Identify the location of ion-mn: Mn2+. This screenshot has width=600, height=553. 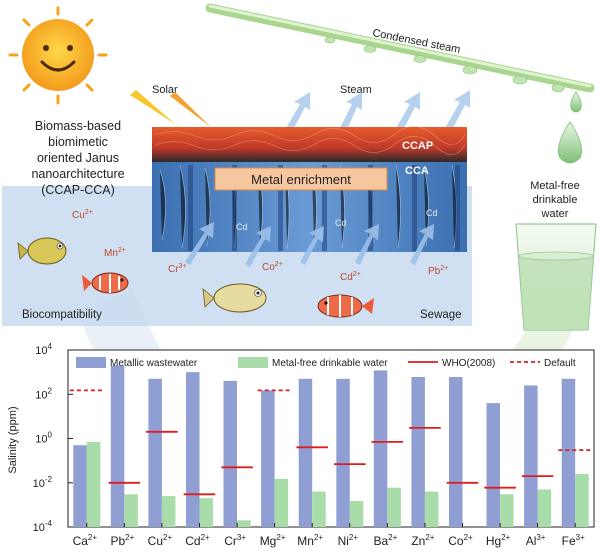
(115, 253).